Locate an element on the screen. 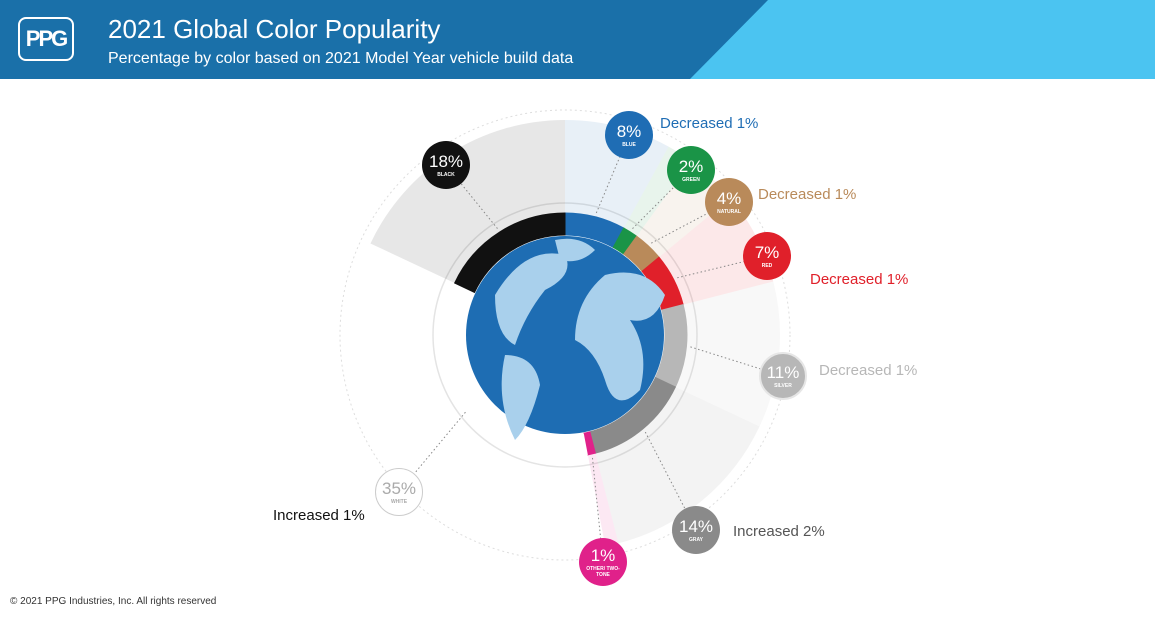 This screenshot has width=1155, height=620. bubble: 7% RED is located at coordinates (767, 256).